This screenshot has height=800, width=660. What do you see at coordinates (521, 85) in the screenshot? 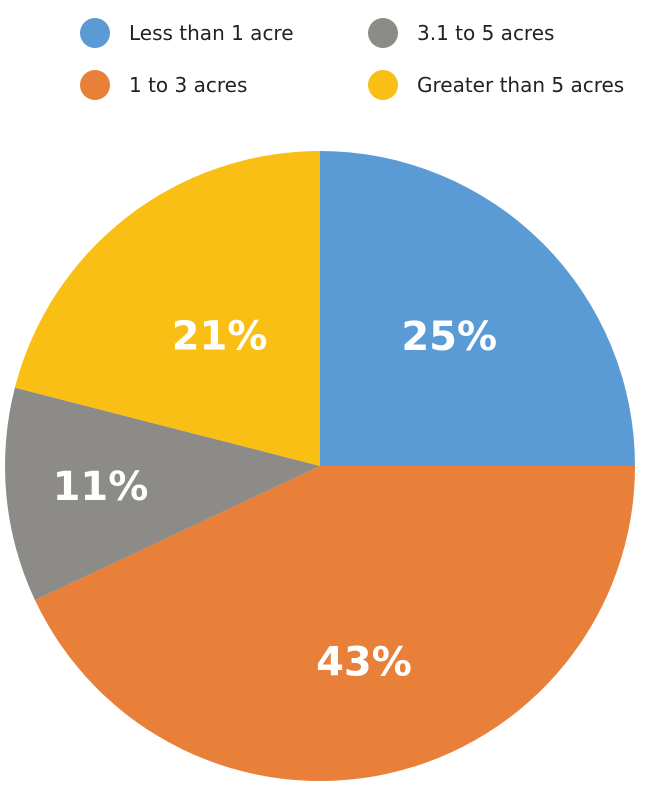
I see `legend-label: Greater than 5 acres` at bounding box center [521, 85].